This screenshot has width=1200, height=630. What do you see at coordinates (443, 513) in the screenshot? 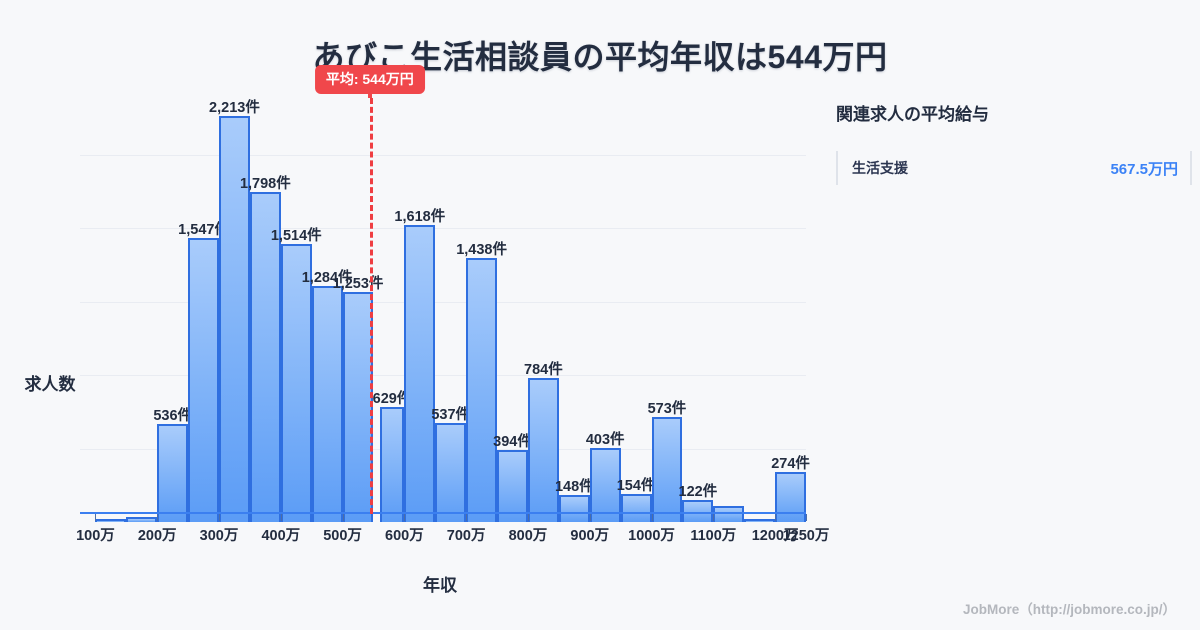
I see `x-axis-baseline` at bounding box center [443, 513].